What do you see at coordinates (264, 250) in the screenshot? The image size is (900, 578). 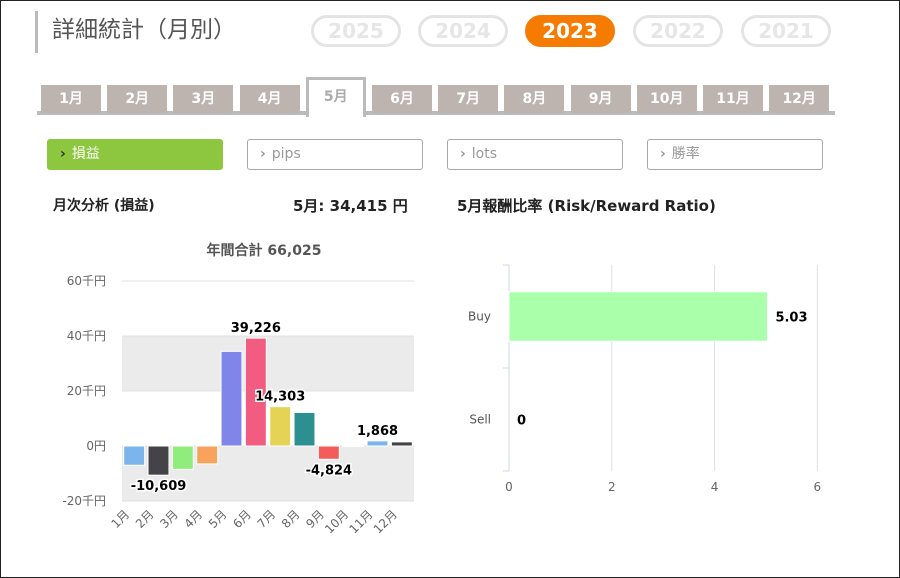 I see `chart-title: 年間合計 66,025` at bounding box center [264, 250].